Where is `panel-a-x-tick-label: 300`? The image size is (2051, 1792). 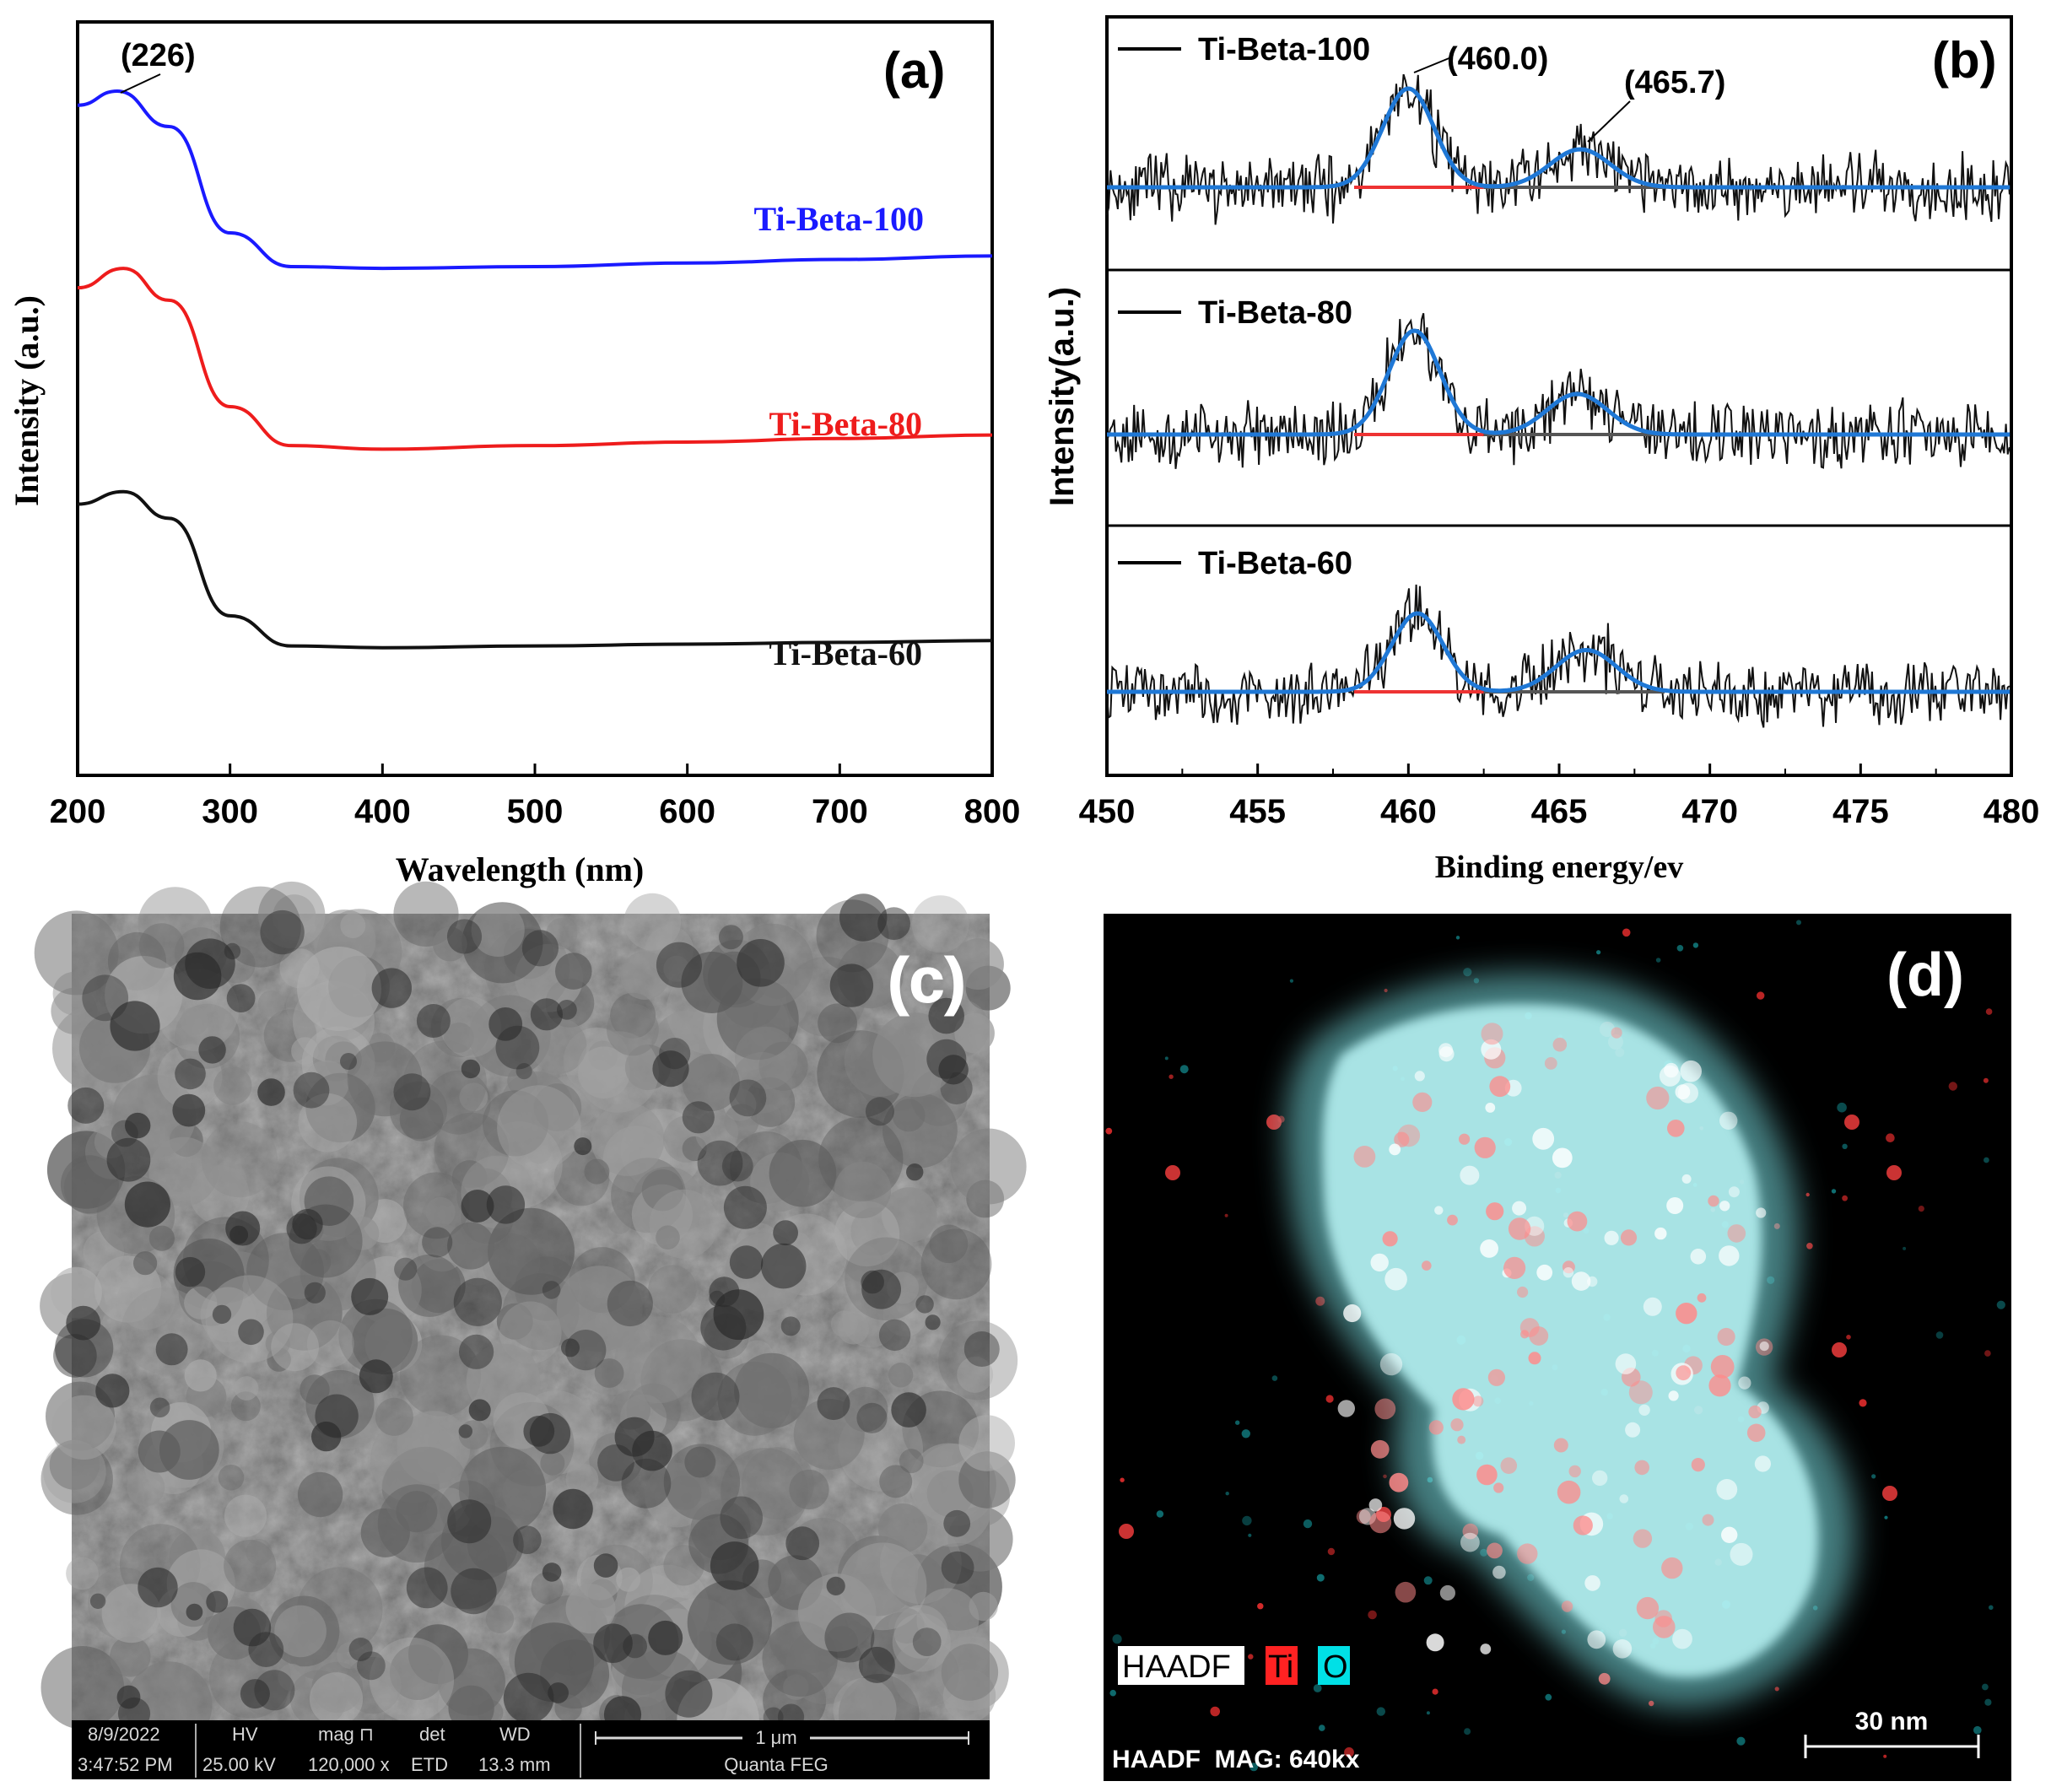 panel-a-x-tick-label: 300 is located at coordinates (230, 812).